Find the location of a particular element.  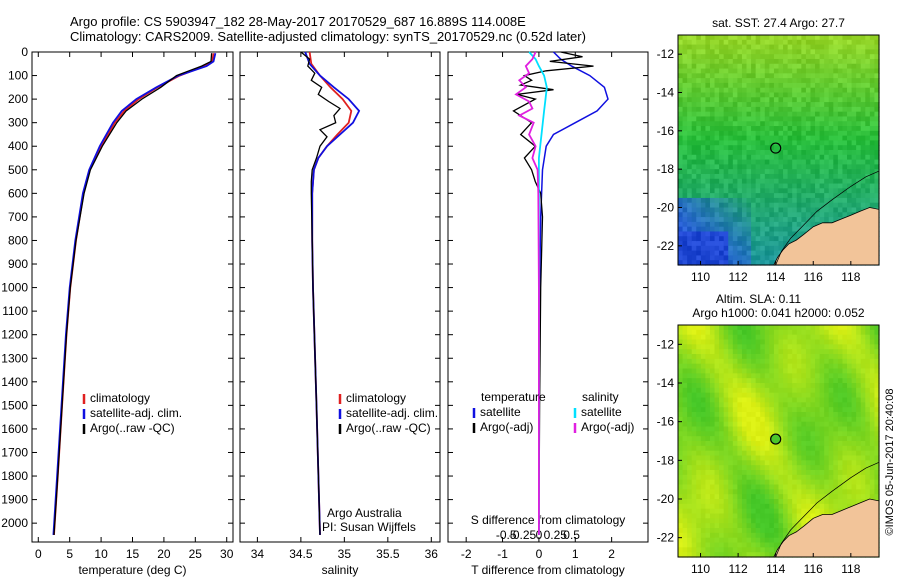

x-tick-label: 35 is located at coordinates (345, 554).